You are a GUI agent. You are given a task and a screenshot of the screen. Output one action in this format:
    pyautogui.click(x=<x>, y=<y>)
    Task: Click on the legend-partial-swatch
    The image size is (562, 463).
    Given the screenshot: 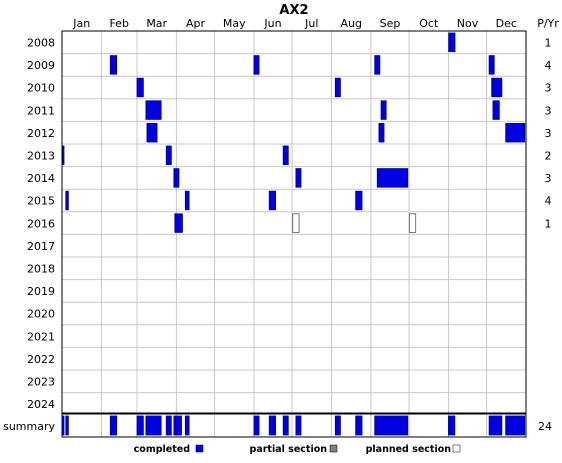 What is the action you would take?
    pyautogui.click(x=333, y=448)
    